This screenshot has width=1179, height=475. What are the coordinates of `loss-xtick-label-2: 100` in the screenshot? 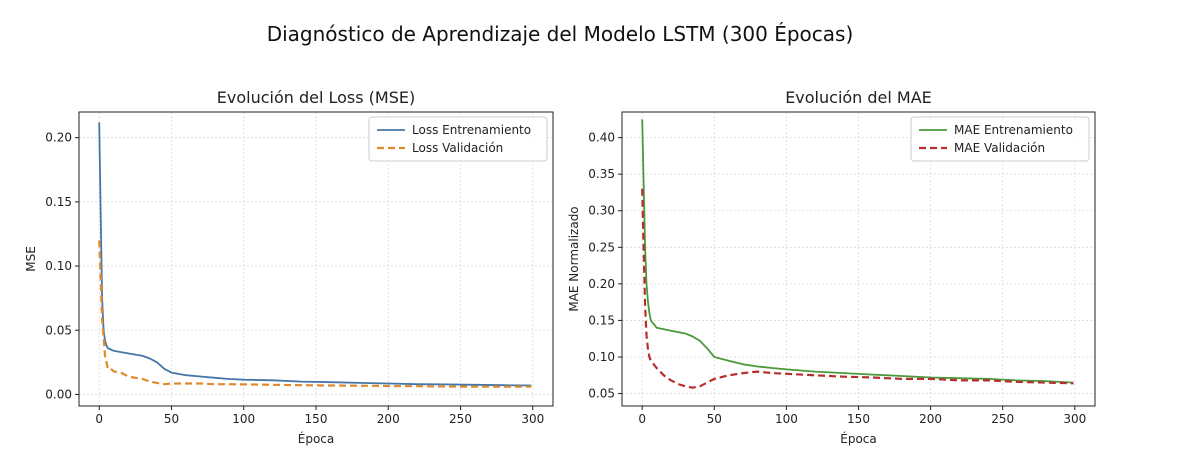 It's located at (243, 419).